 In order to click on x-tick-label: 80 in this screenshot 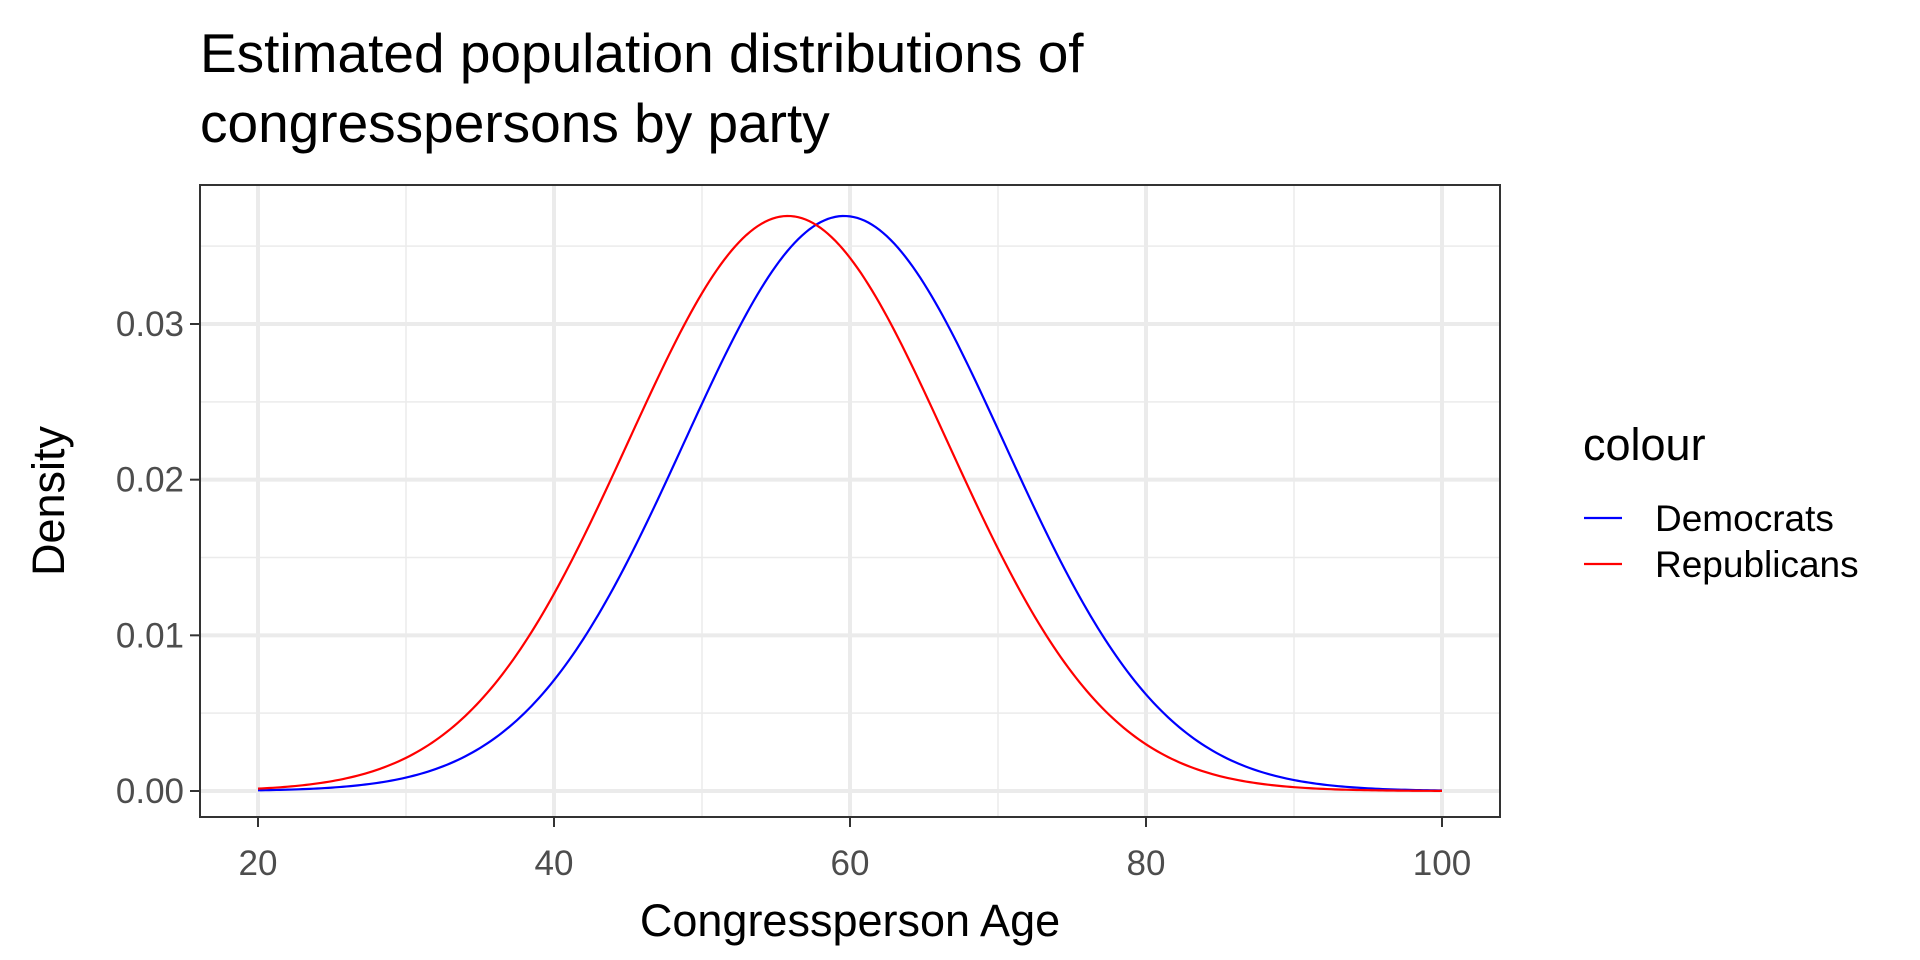, I will do `click(1146, 863)`.